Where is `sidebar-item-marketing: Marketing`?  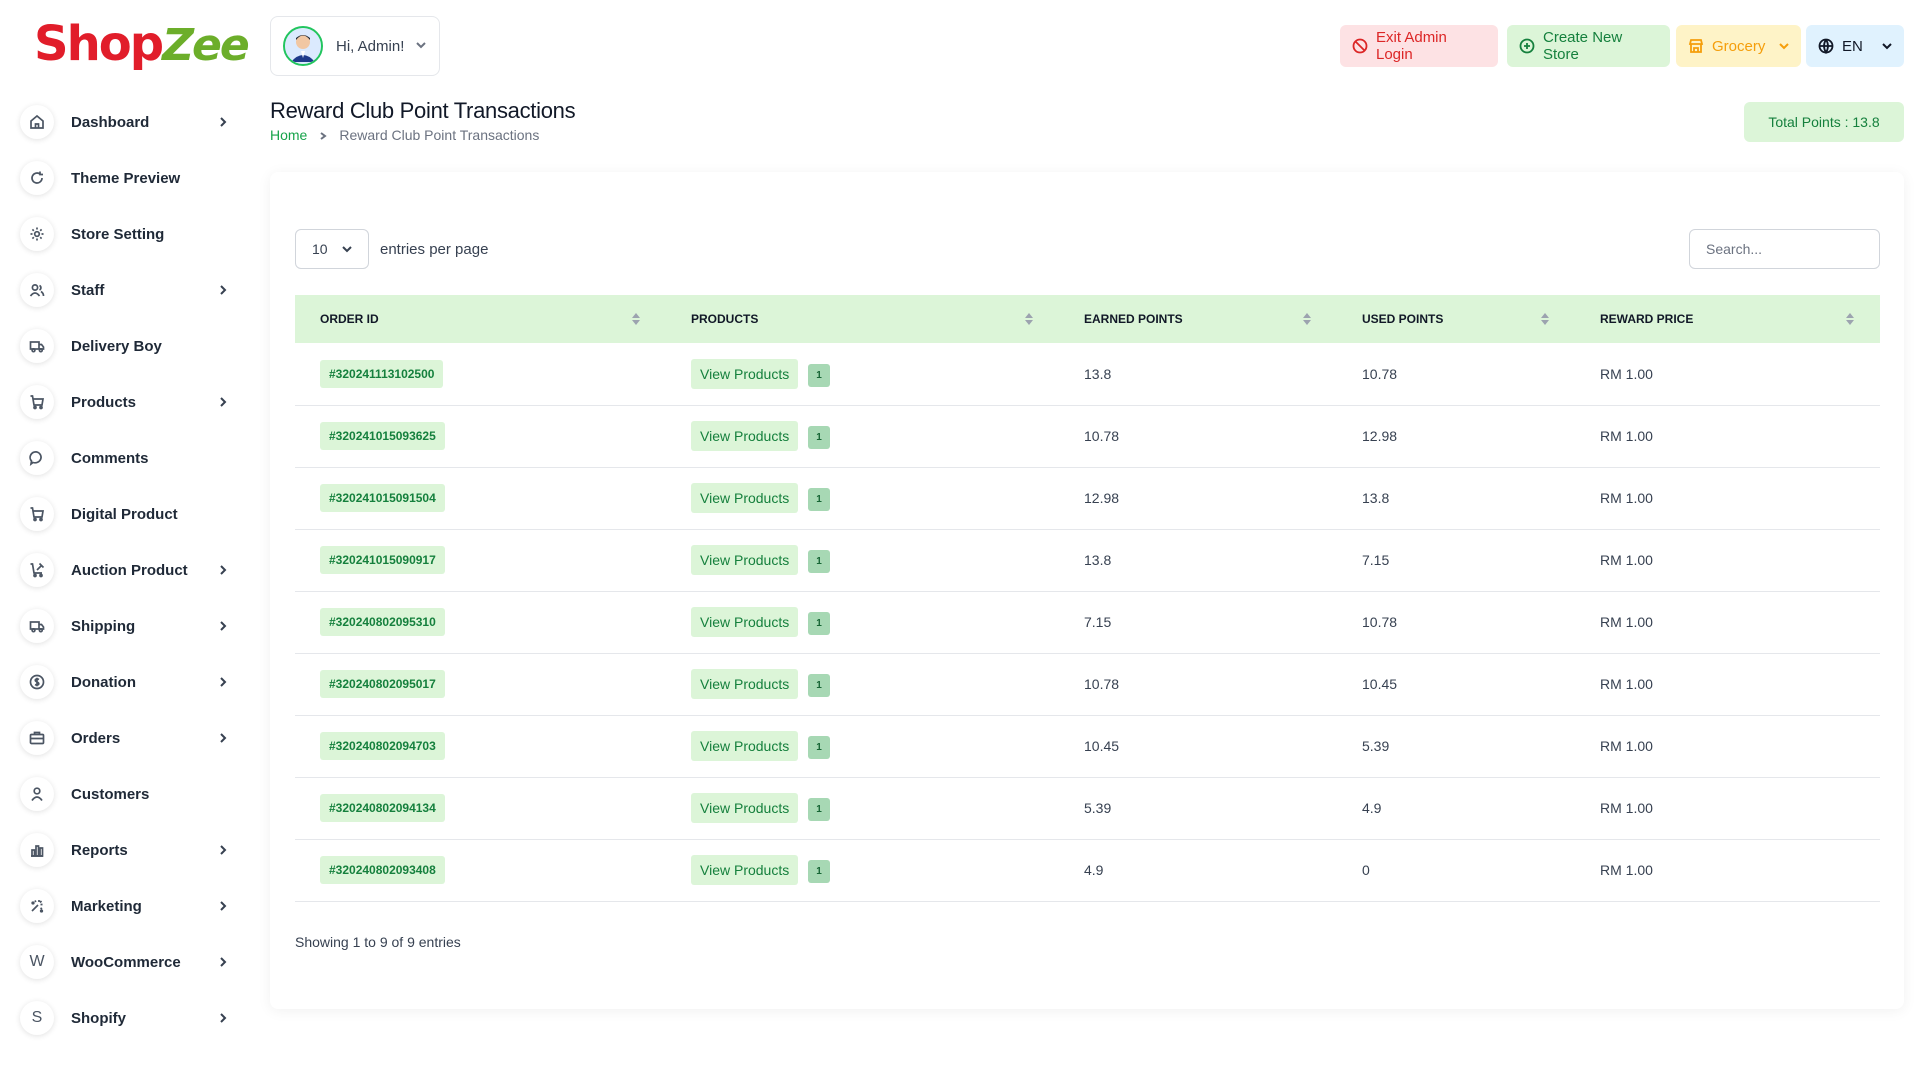 sidebar-item-marketing: Marketing is located at coordinates (125, 906).